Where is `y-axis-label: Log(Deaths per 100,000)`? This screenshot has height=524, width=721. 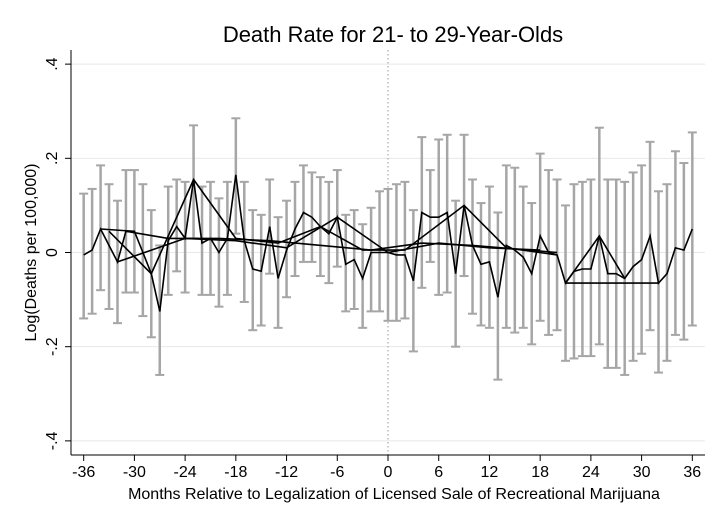 y-axis-label: Log(Deaths per 100,000) is located at coordinates (31, 253).